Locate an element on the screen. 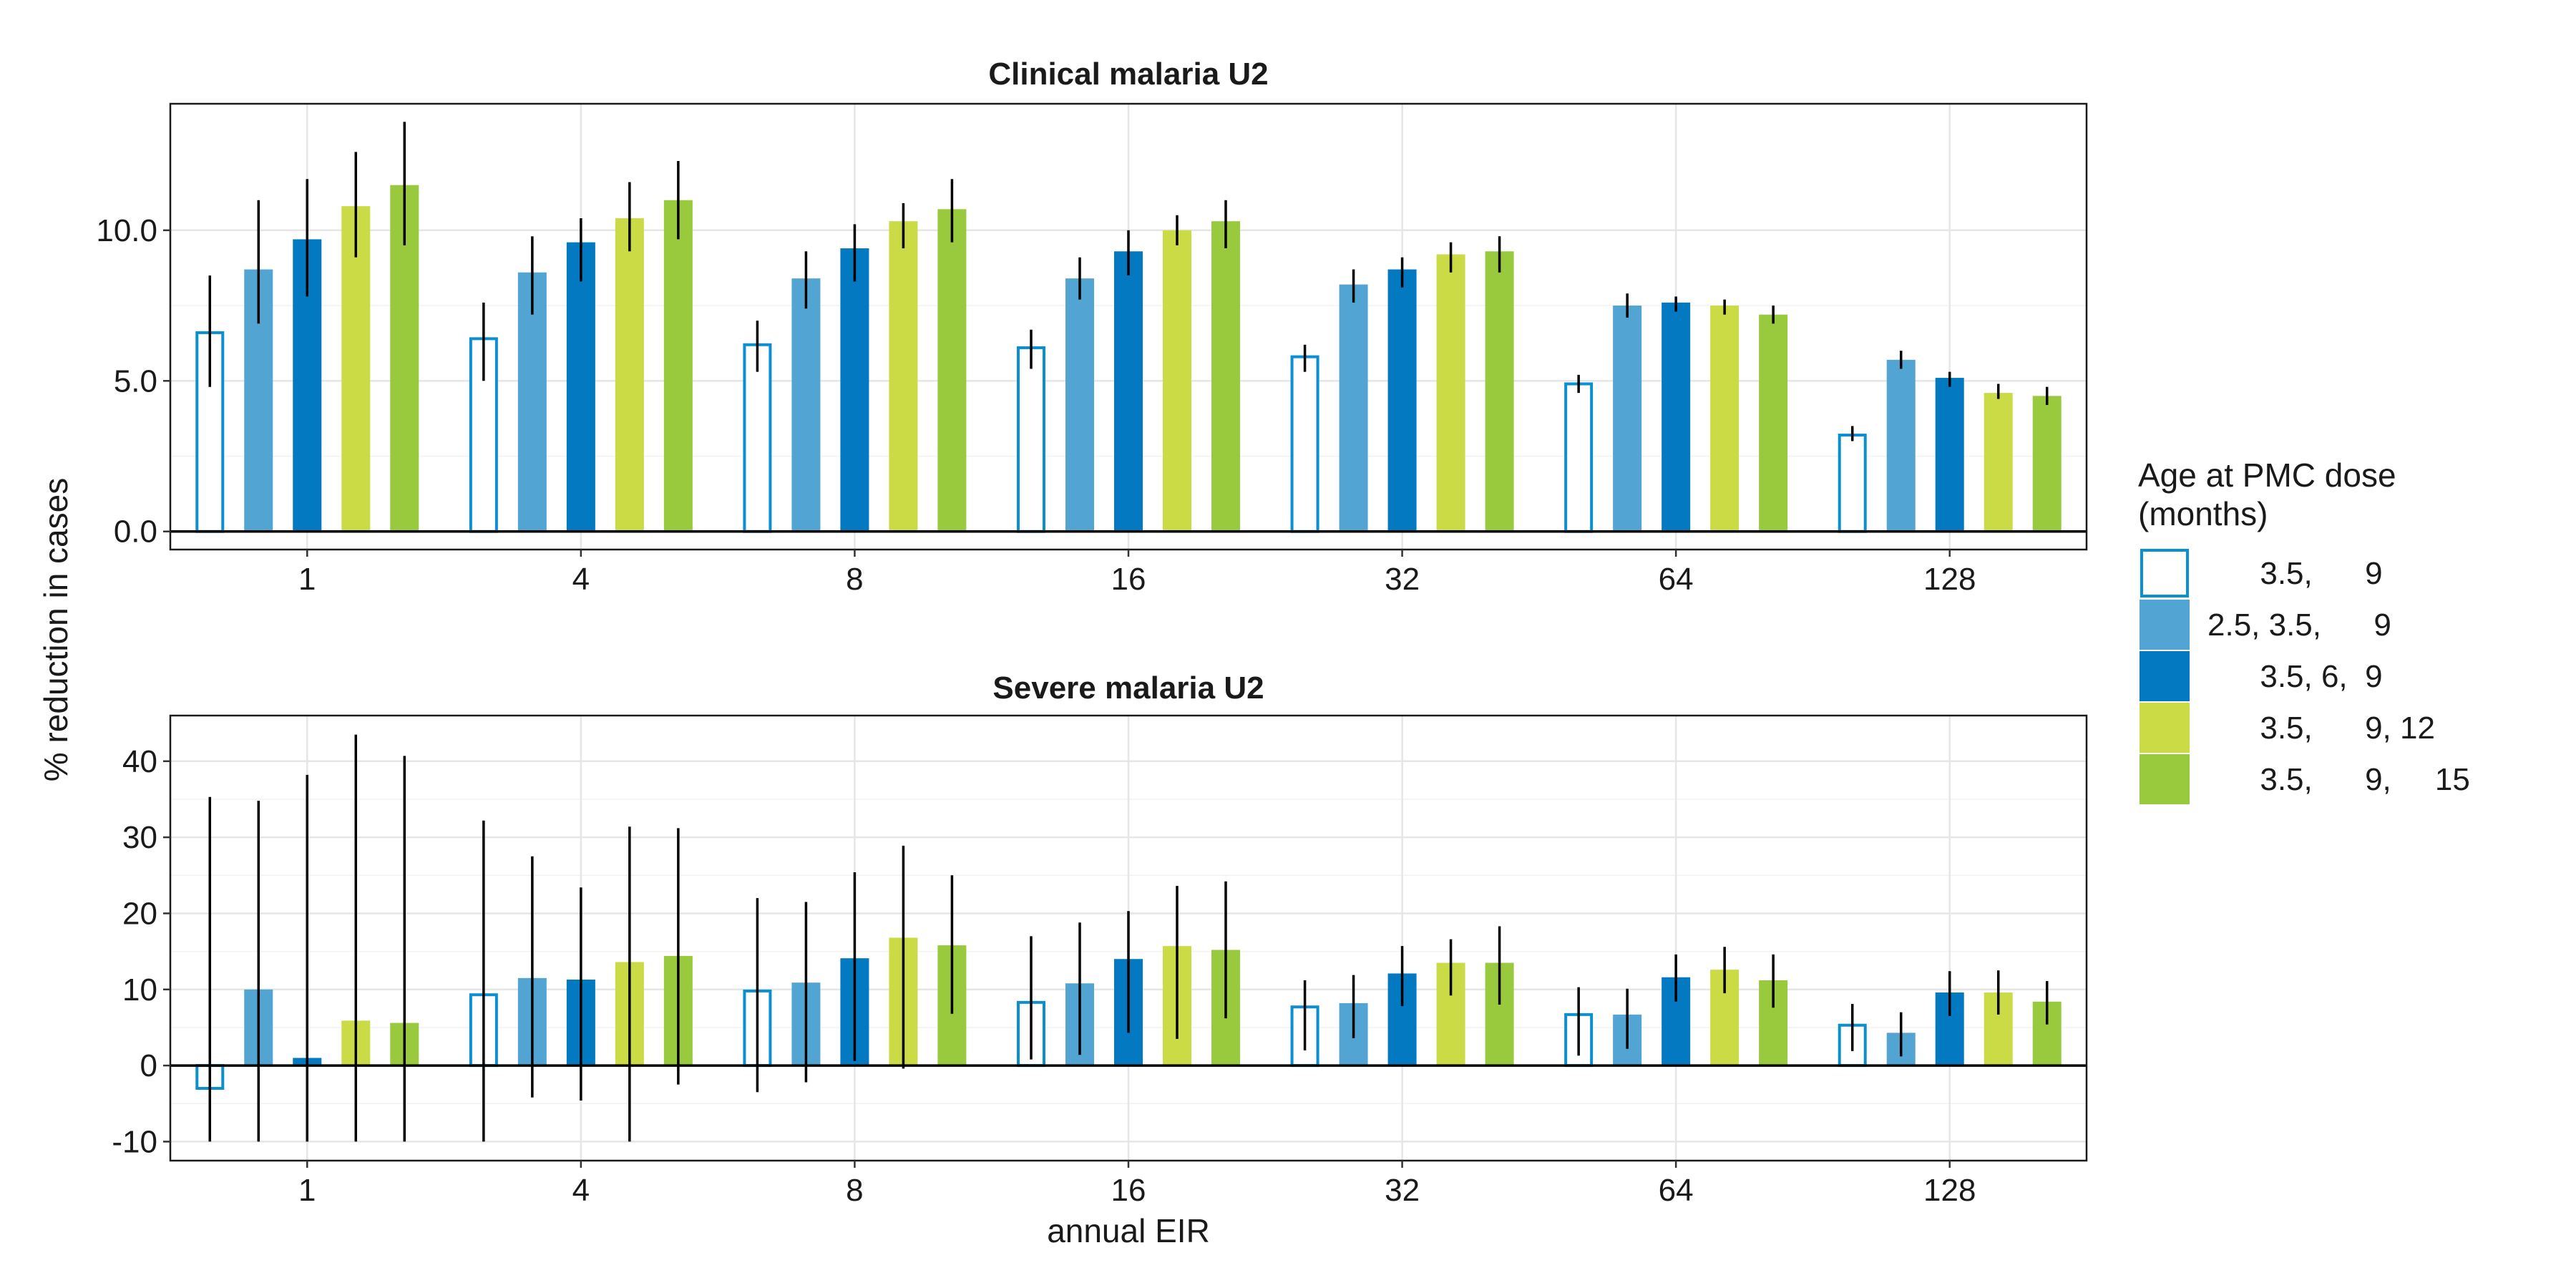 The image size is (2576, 1288). y-tick-label: -10 is located at coordinates (134, 1141).